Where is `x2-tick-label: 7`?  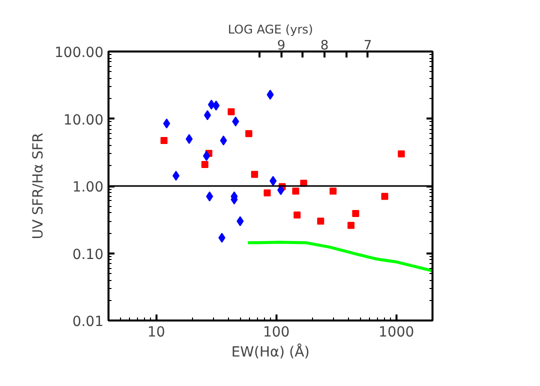 x2-tick-label: 7 is located at coordinates (368, 46).